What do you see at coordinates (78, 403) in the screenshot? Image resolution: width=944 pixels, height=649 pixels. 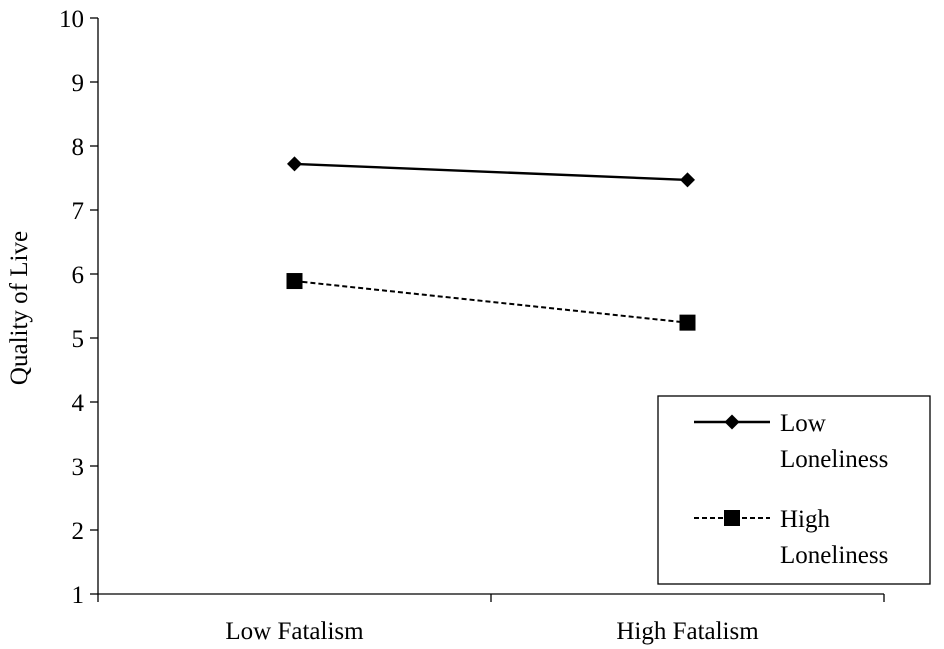 I see `y-tick-label: 4` at bounding box center [78, 403].